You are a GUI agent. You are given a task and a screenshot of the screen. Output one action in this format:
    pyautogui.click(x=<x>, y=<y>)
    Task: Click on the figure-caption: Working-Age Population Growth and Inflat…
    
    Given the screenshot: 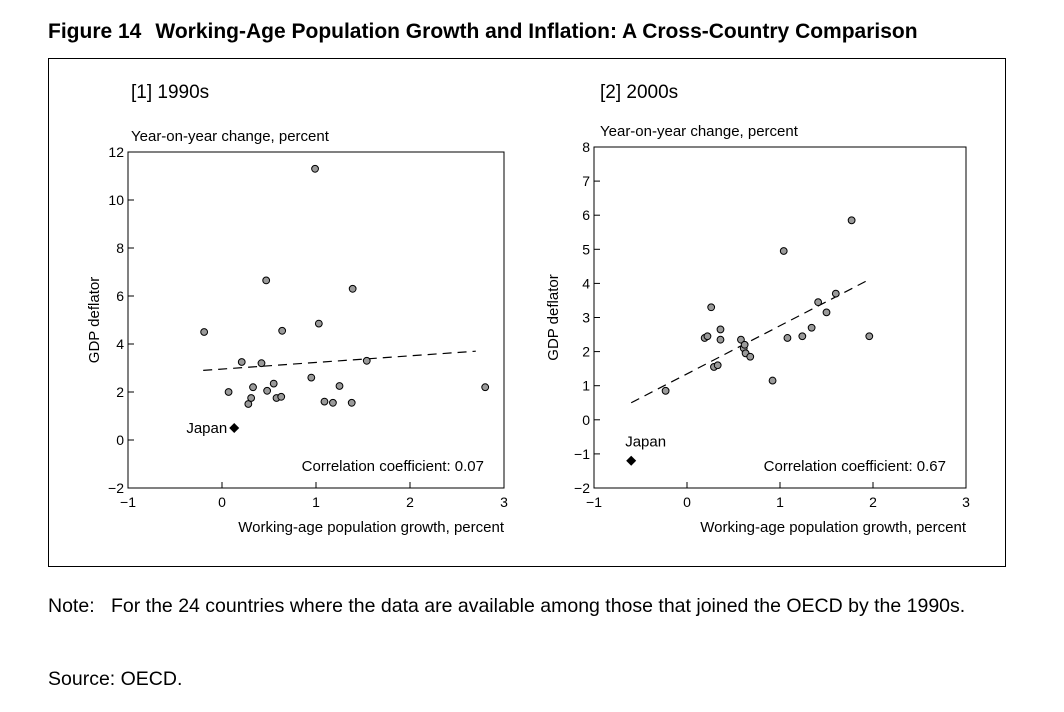 What is the action you would take?
    pyautogui.click(x=536, y=31)
    